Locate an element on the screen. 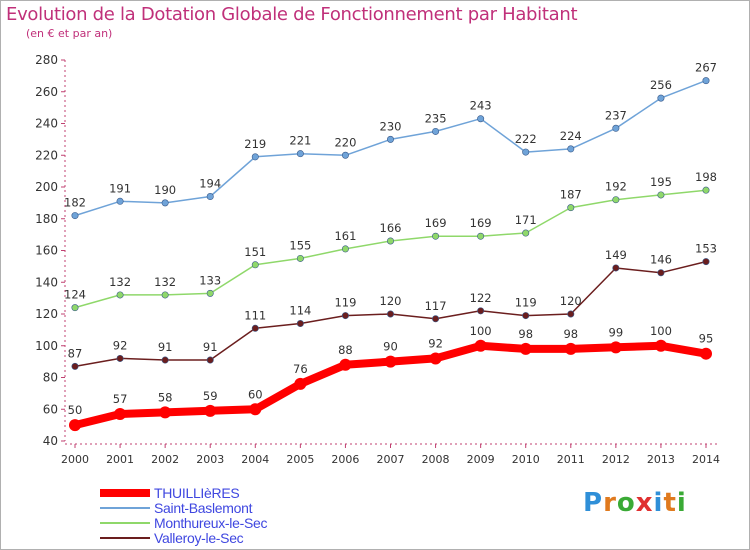 The image size is (750, 550). x-tick-label: 2013 is located at coordinates (661, 459).